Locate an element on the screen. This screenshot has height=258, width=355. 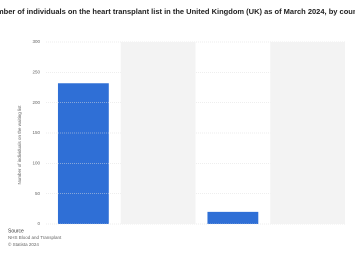
y-tick-label: 50 is located at coordinates (38, 193).